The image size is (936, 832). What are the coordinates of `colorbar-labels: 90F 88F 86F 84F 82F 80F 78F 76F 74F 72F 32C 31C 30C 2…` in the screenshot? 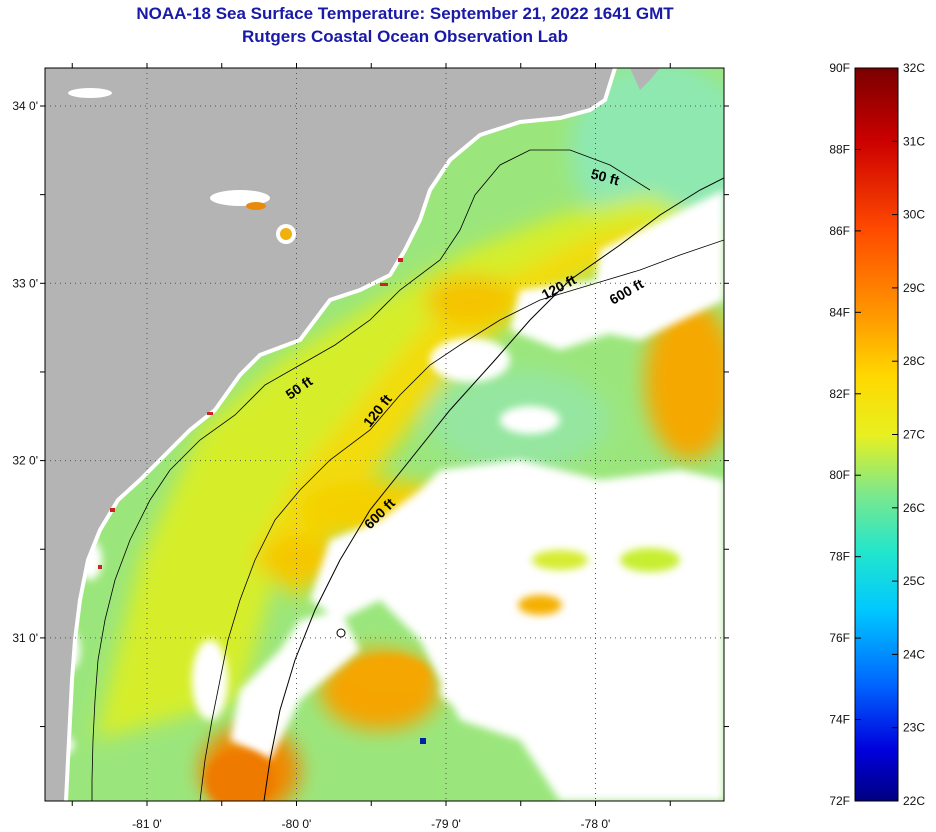 It's located at (877, 434).